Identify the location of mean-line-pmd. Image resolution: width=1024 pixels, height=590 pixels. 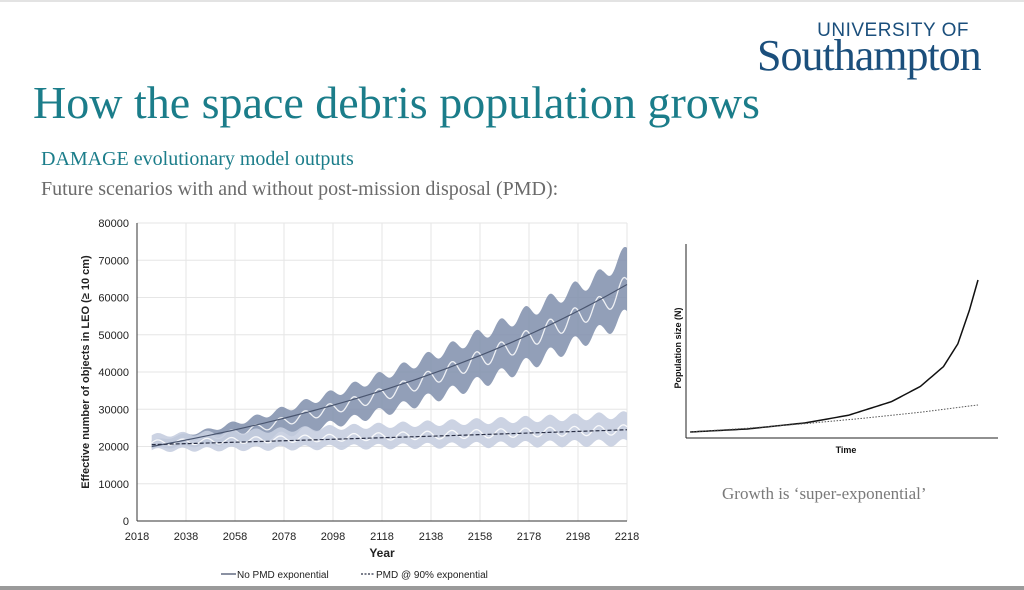
(389, 435).